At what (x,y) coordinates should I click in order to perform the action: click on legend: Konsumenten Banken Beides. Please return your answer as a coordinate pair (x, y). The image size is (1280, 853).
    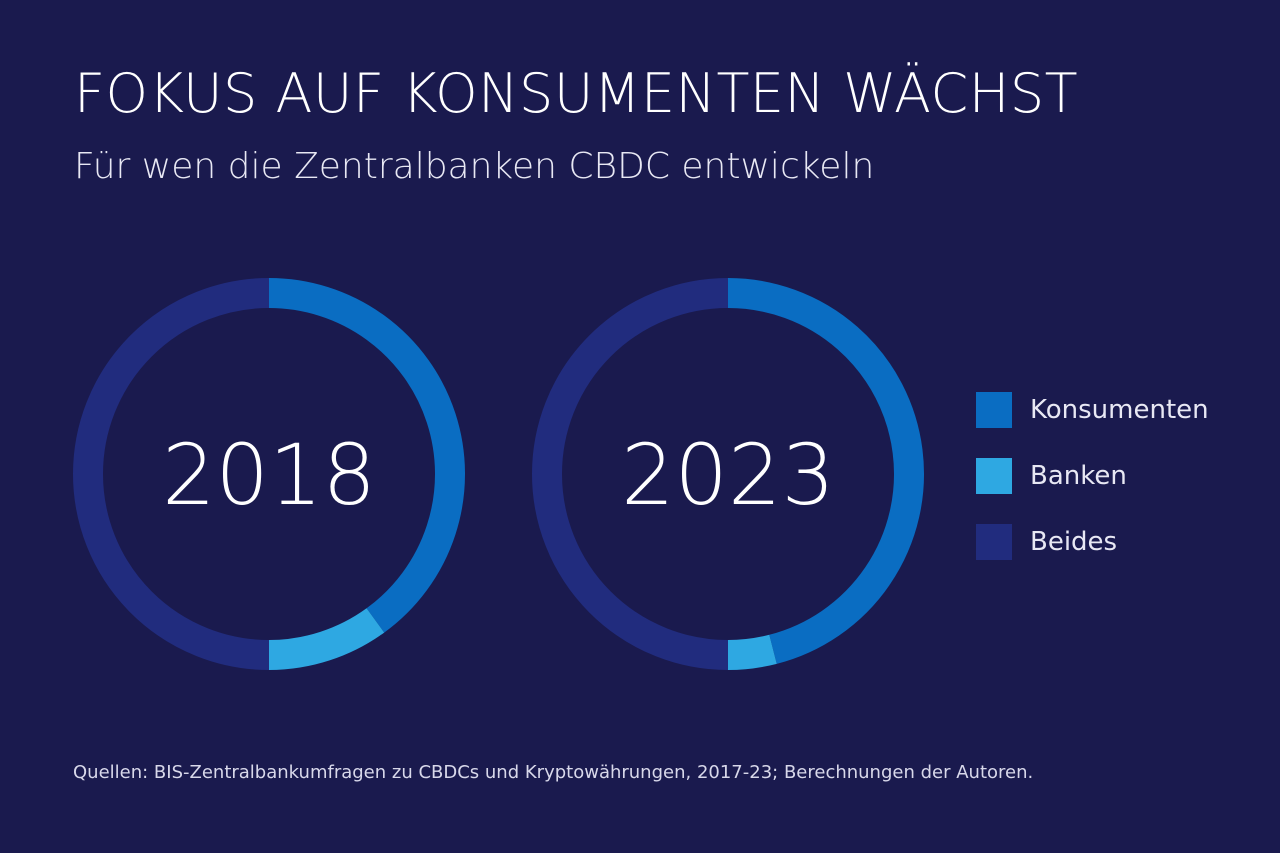
    Looking at the image, I should click on (1092, 491).